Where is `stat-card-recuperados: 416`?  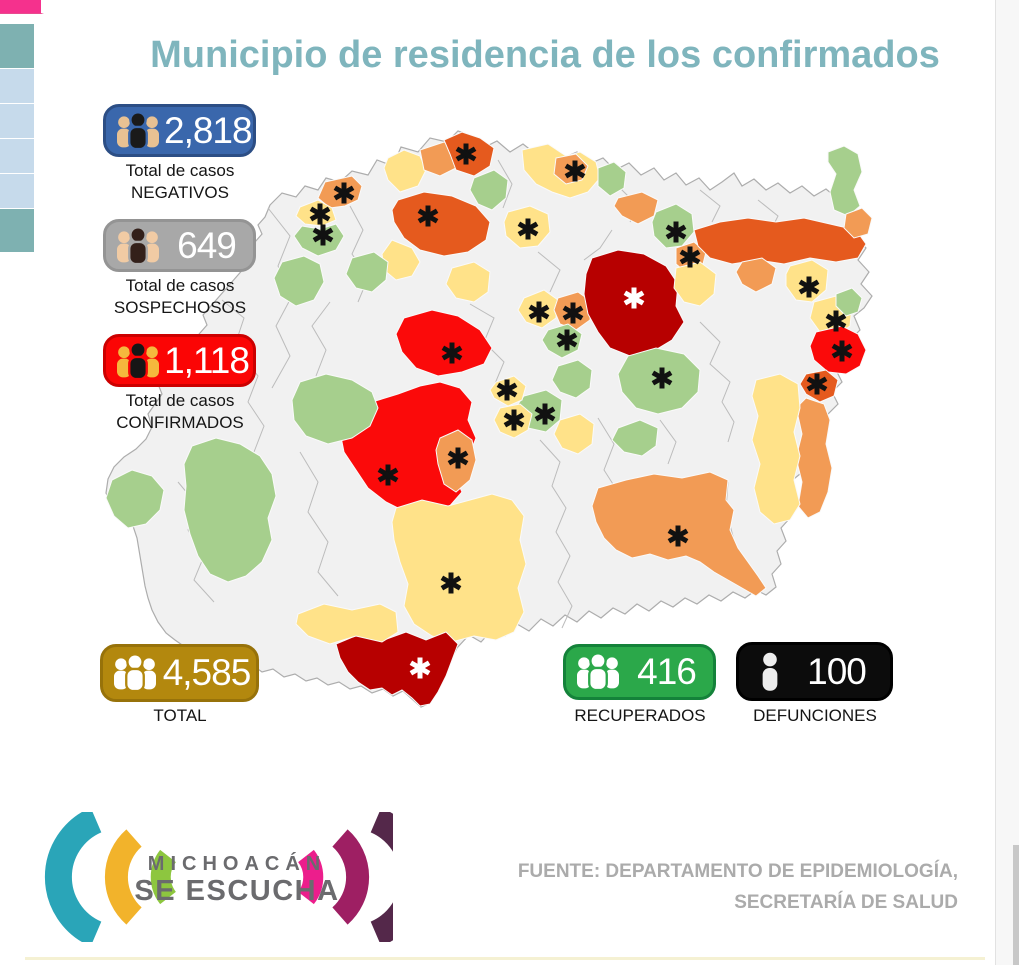
stat-card-recuperados: 416 is located at coordinates (639, 672).